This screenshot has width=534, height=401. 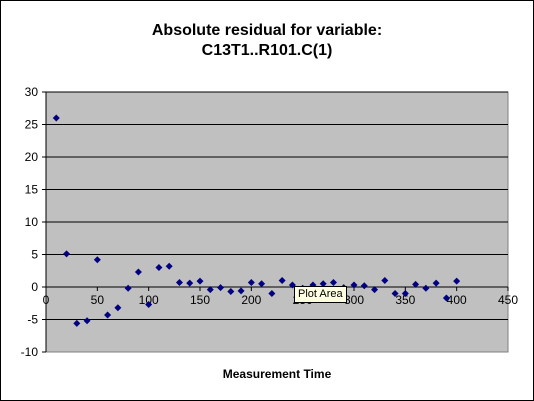 What do you see at coordinates (405, 300) in the screenshot?
I see `x-tick-label: 350` at bounding box center [405, 300].